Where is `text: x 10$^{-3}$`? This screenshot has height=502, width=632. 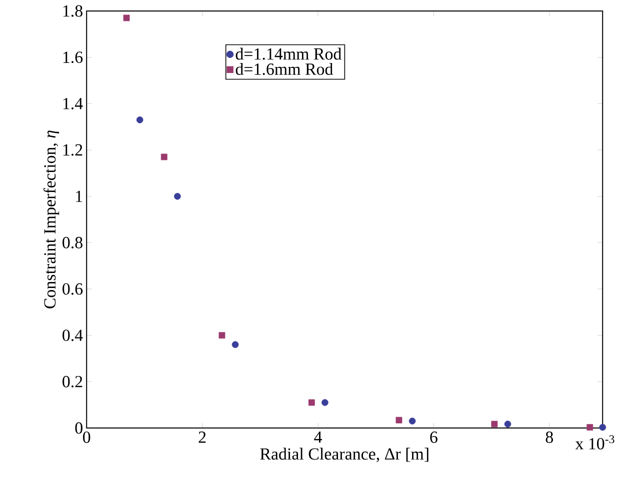
text: x 10$^{-3}$ is located at coordinates (594, 442).